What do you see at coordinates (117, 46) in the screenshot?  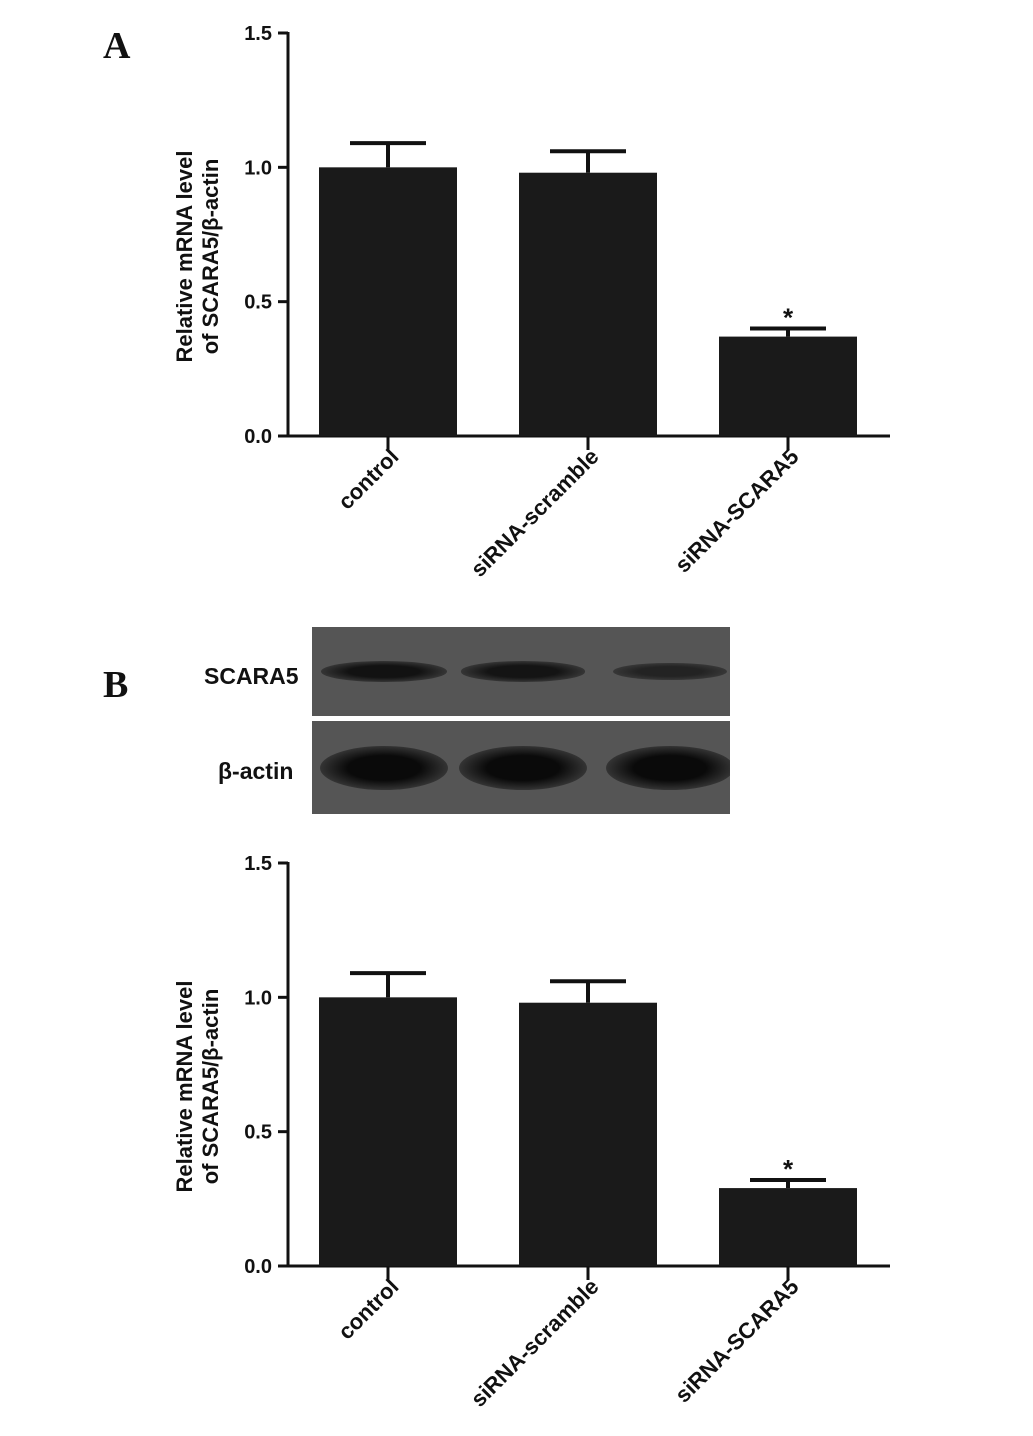 I see `panel-letter-a: A` at bounding box center [117, 46].